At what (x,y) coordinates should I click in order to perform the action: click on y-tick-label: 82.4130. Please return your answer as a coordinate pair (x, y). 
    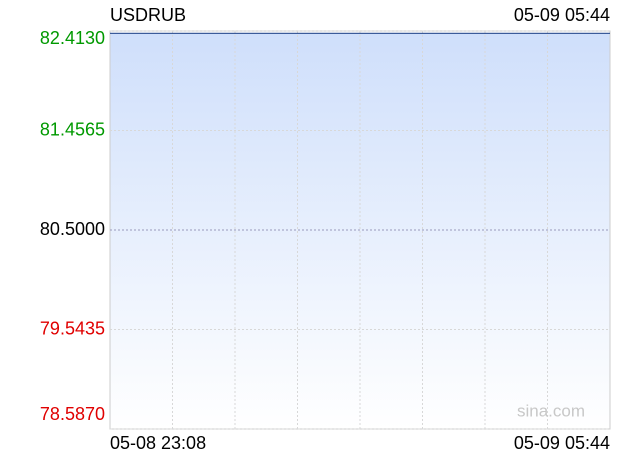
    Looking at the image, I should click on (72, 38).